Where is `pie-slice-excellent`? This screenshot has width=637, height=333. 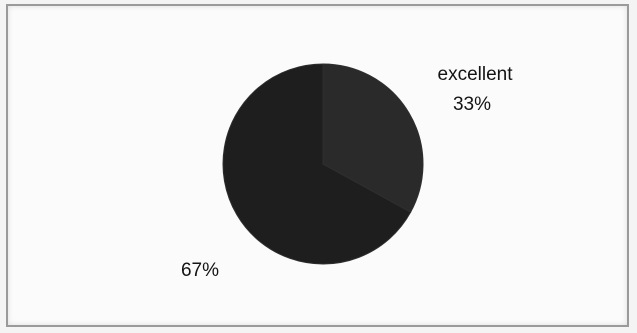
pie-slice-excellent is located at coordinates (373, 138).